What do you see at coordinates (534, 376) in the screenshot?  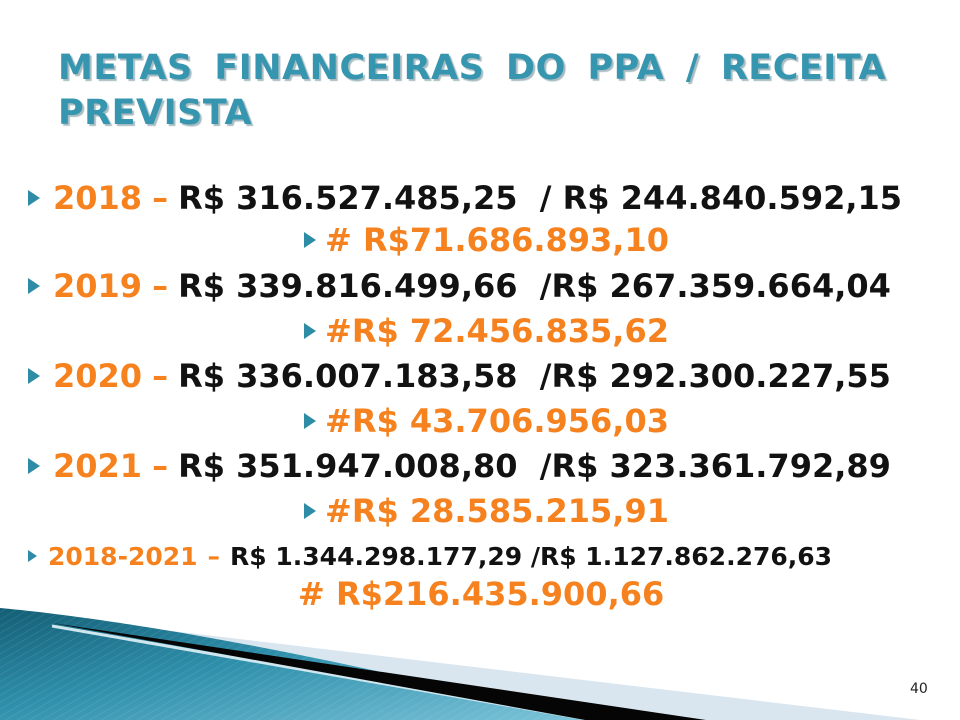 I see `row-values: R$ 336.007.183,58 /R$ 292.300.227,55` at bounding box center [534, 376].